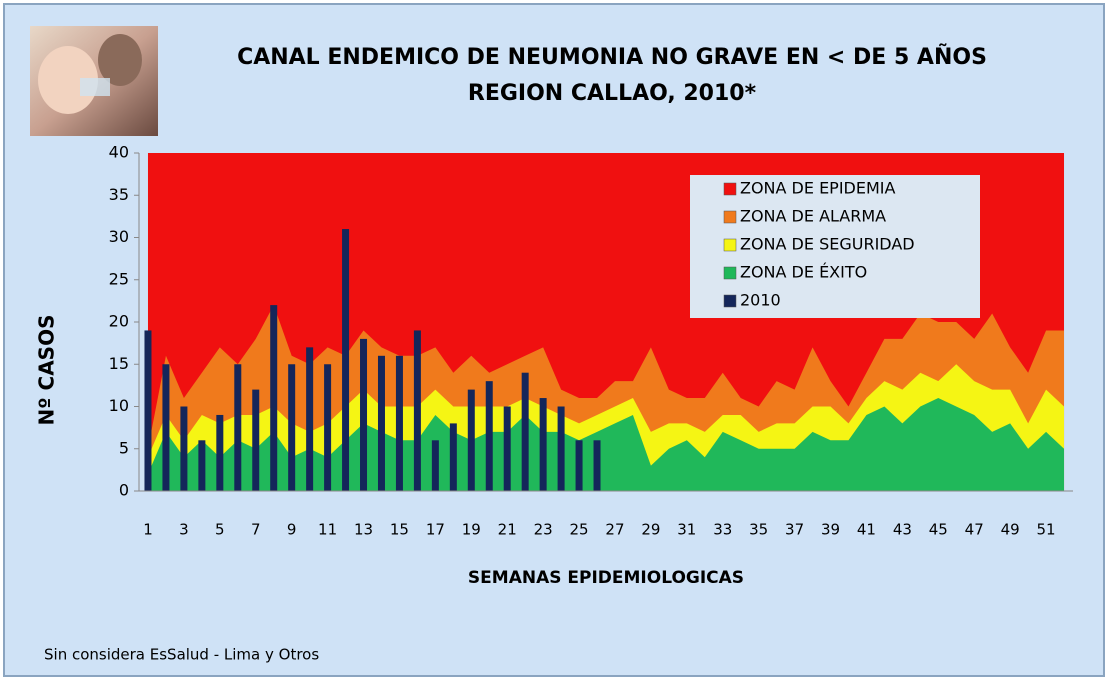  Describe the element at coordinates (124, 447) in the screenshot. I see `y-tick-label: 5` at that location.